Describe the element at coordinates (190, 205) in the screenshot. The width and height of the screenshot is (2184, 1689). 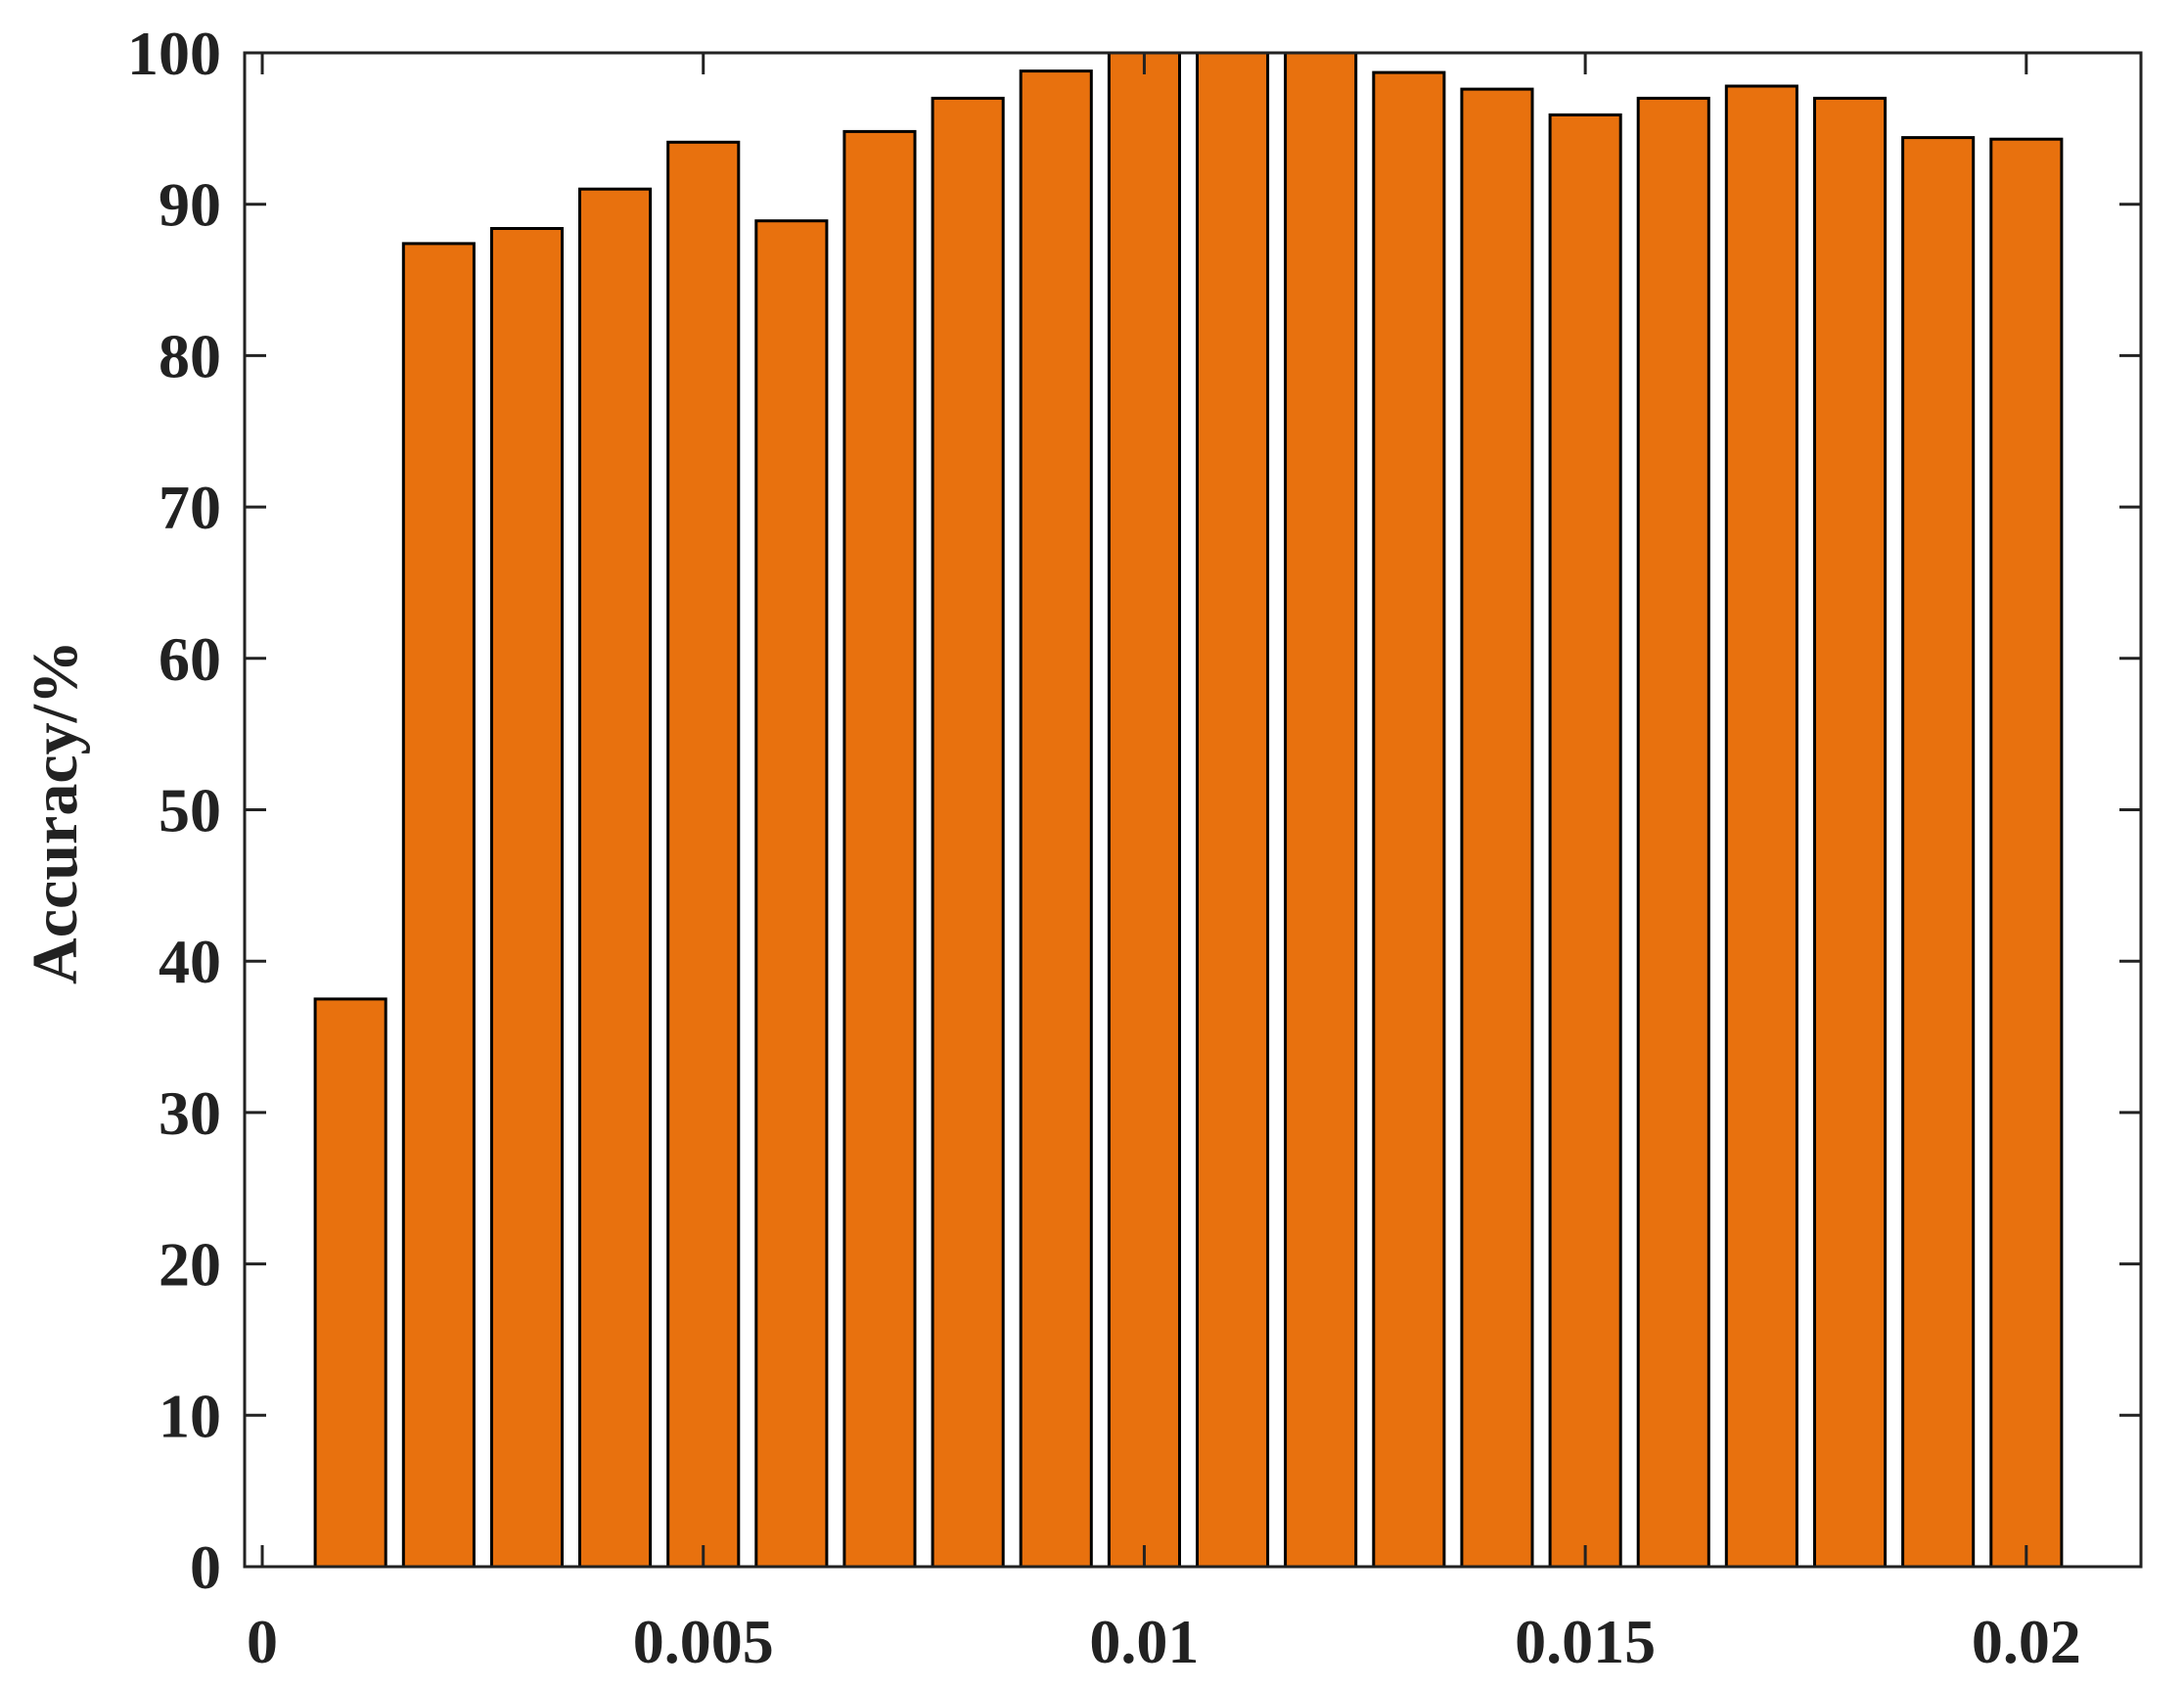
I see `y-tick-label: 90` at that location.